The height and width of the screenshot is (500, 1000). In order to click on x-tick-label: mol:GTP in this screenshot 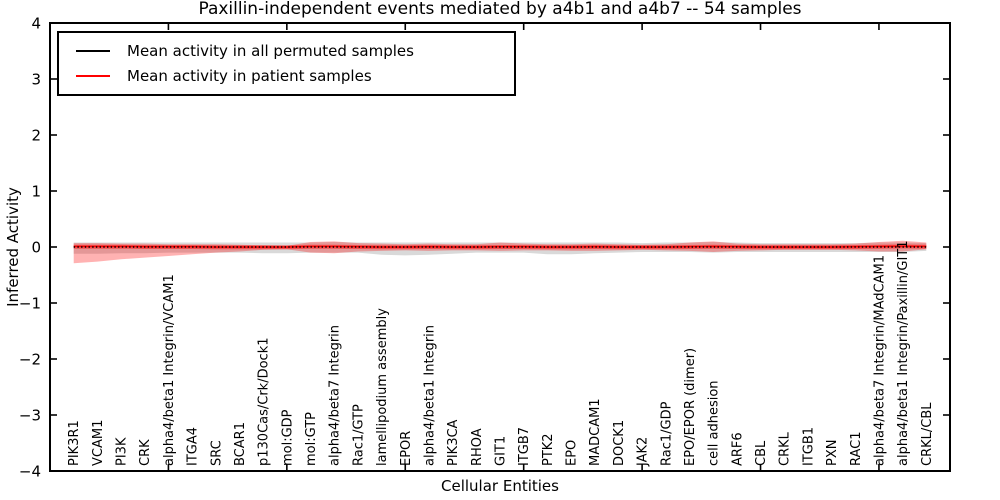, I will do `click(311, 439)`.